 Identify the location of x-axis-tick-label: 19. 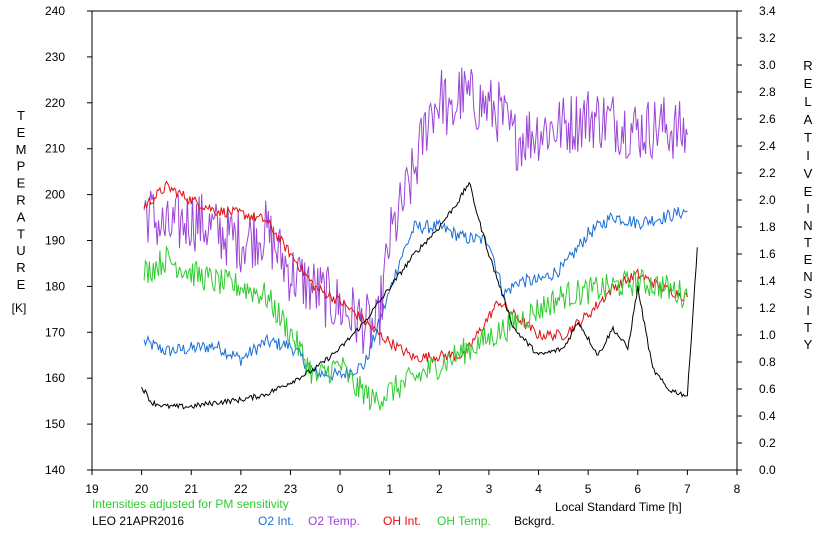
(92, 489).